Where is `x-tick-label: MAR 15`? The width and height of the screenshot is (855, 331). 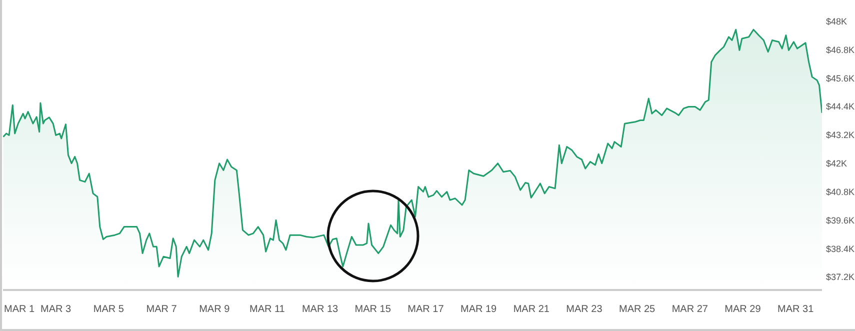
x-tick-label: MAR 15 is located at coordinates (373, 309).